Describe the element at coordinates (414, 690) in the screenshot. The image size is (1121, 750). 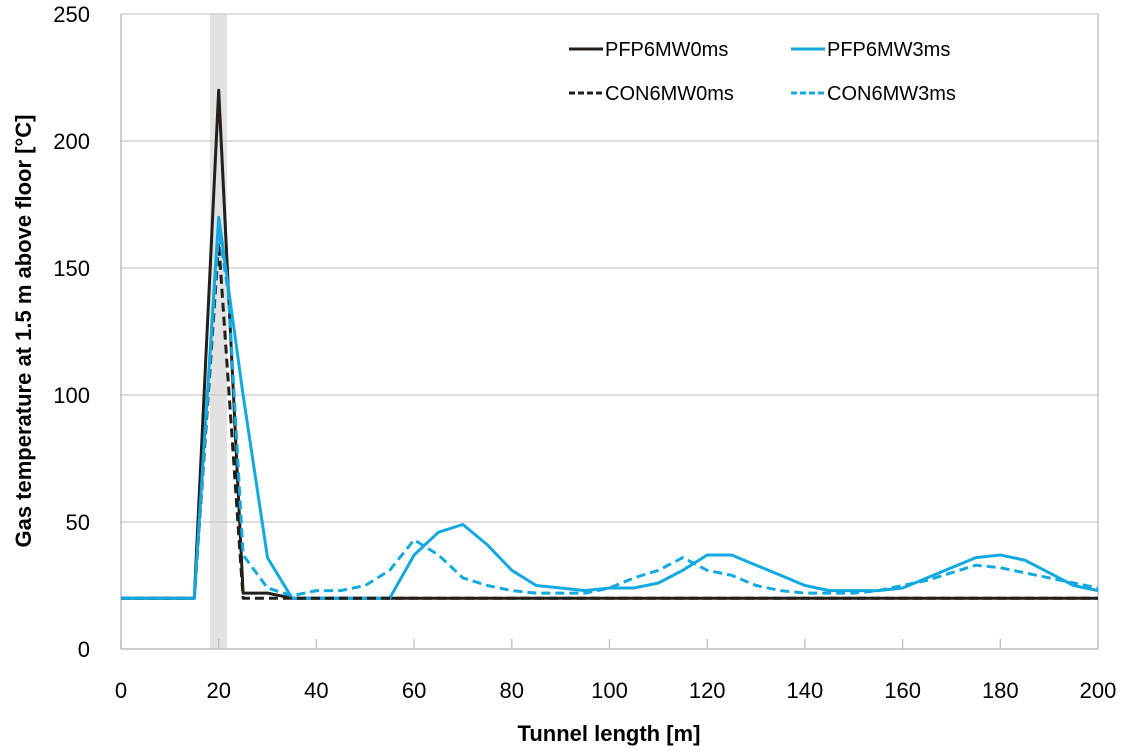
I see `x-tick-label: 60` at that location.